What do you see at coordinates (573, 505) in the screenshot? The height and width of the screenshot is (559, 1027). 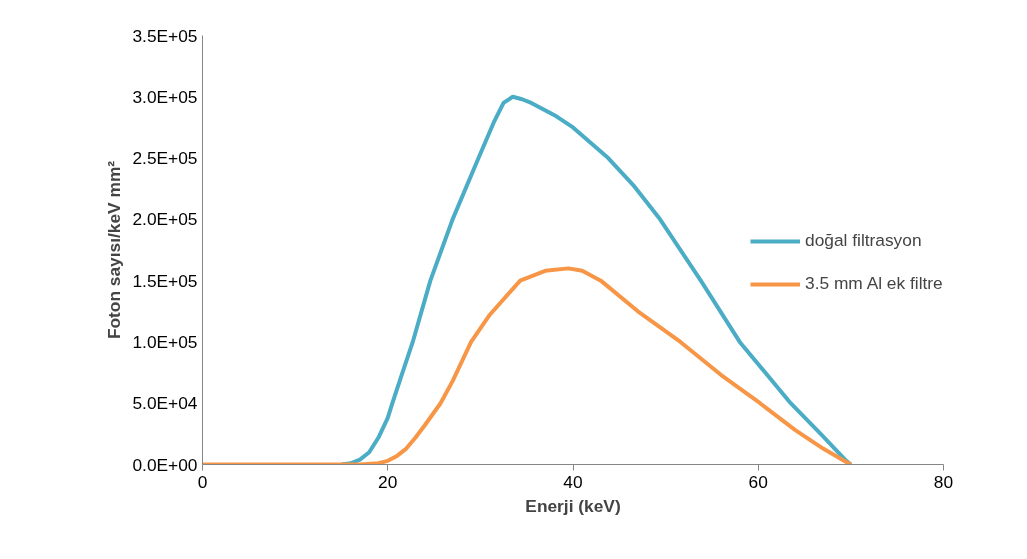 I see `x-axis-title: Enerji (keV)` at bounding box center [573, 505].